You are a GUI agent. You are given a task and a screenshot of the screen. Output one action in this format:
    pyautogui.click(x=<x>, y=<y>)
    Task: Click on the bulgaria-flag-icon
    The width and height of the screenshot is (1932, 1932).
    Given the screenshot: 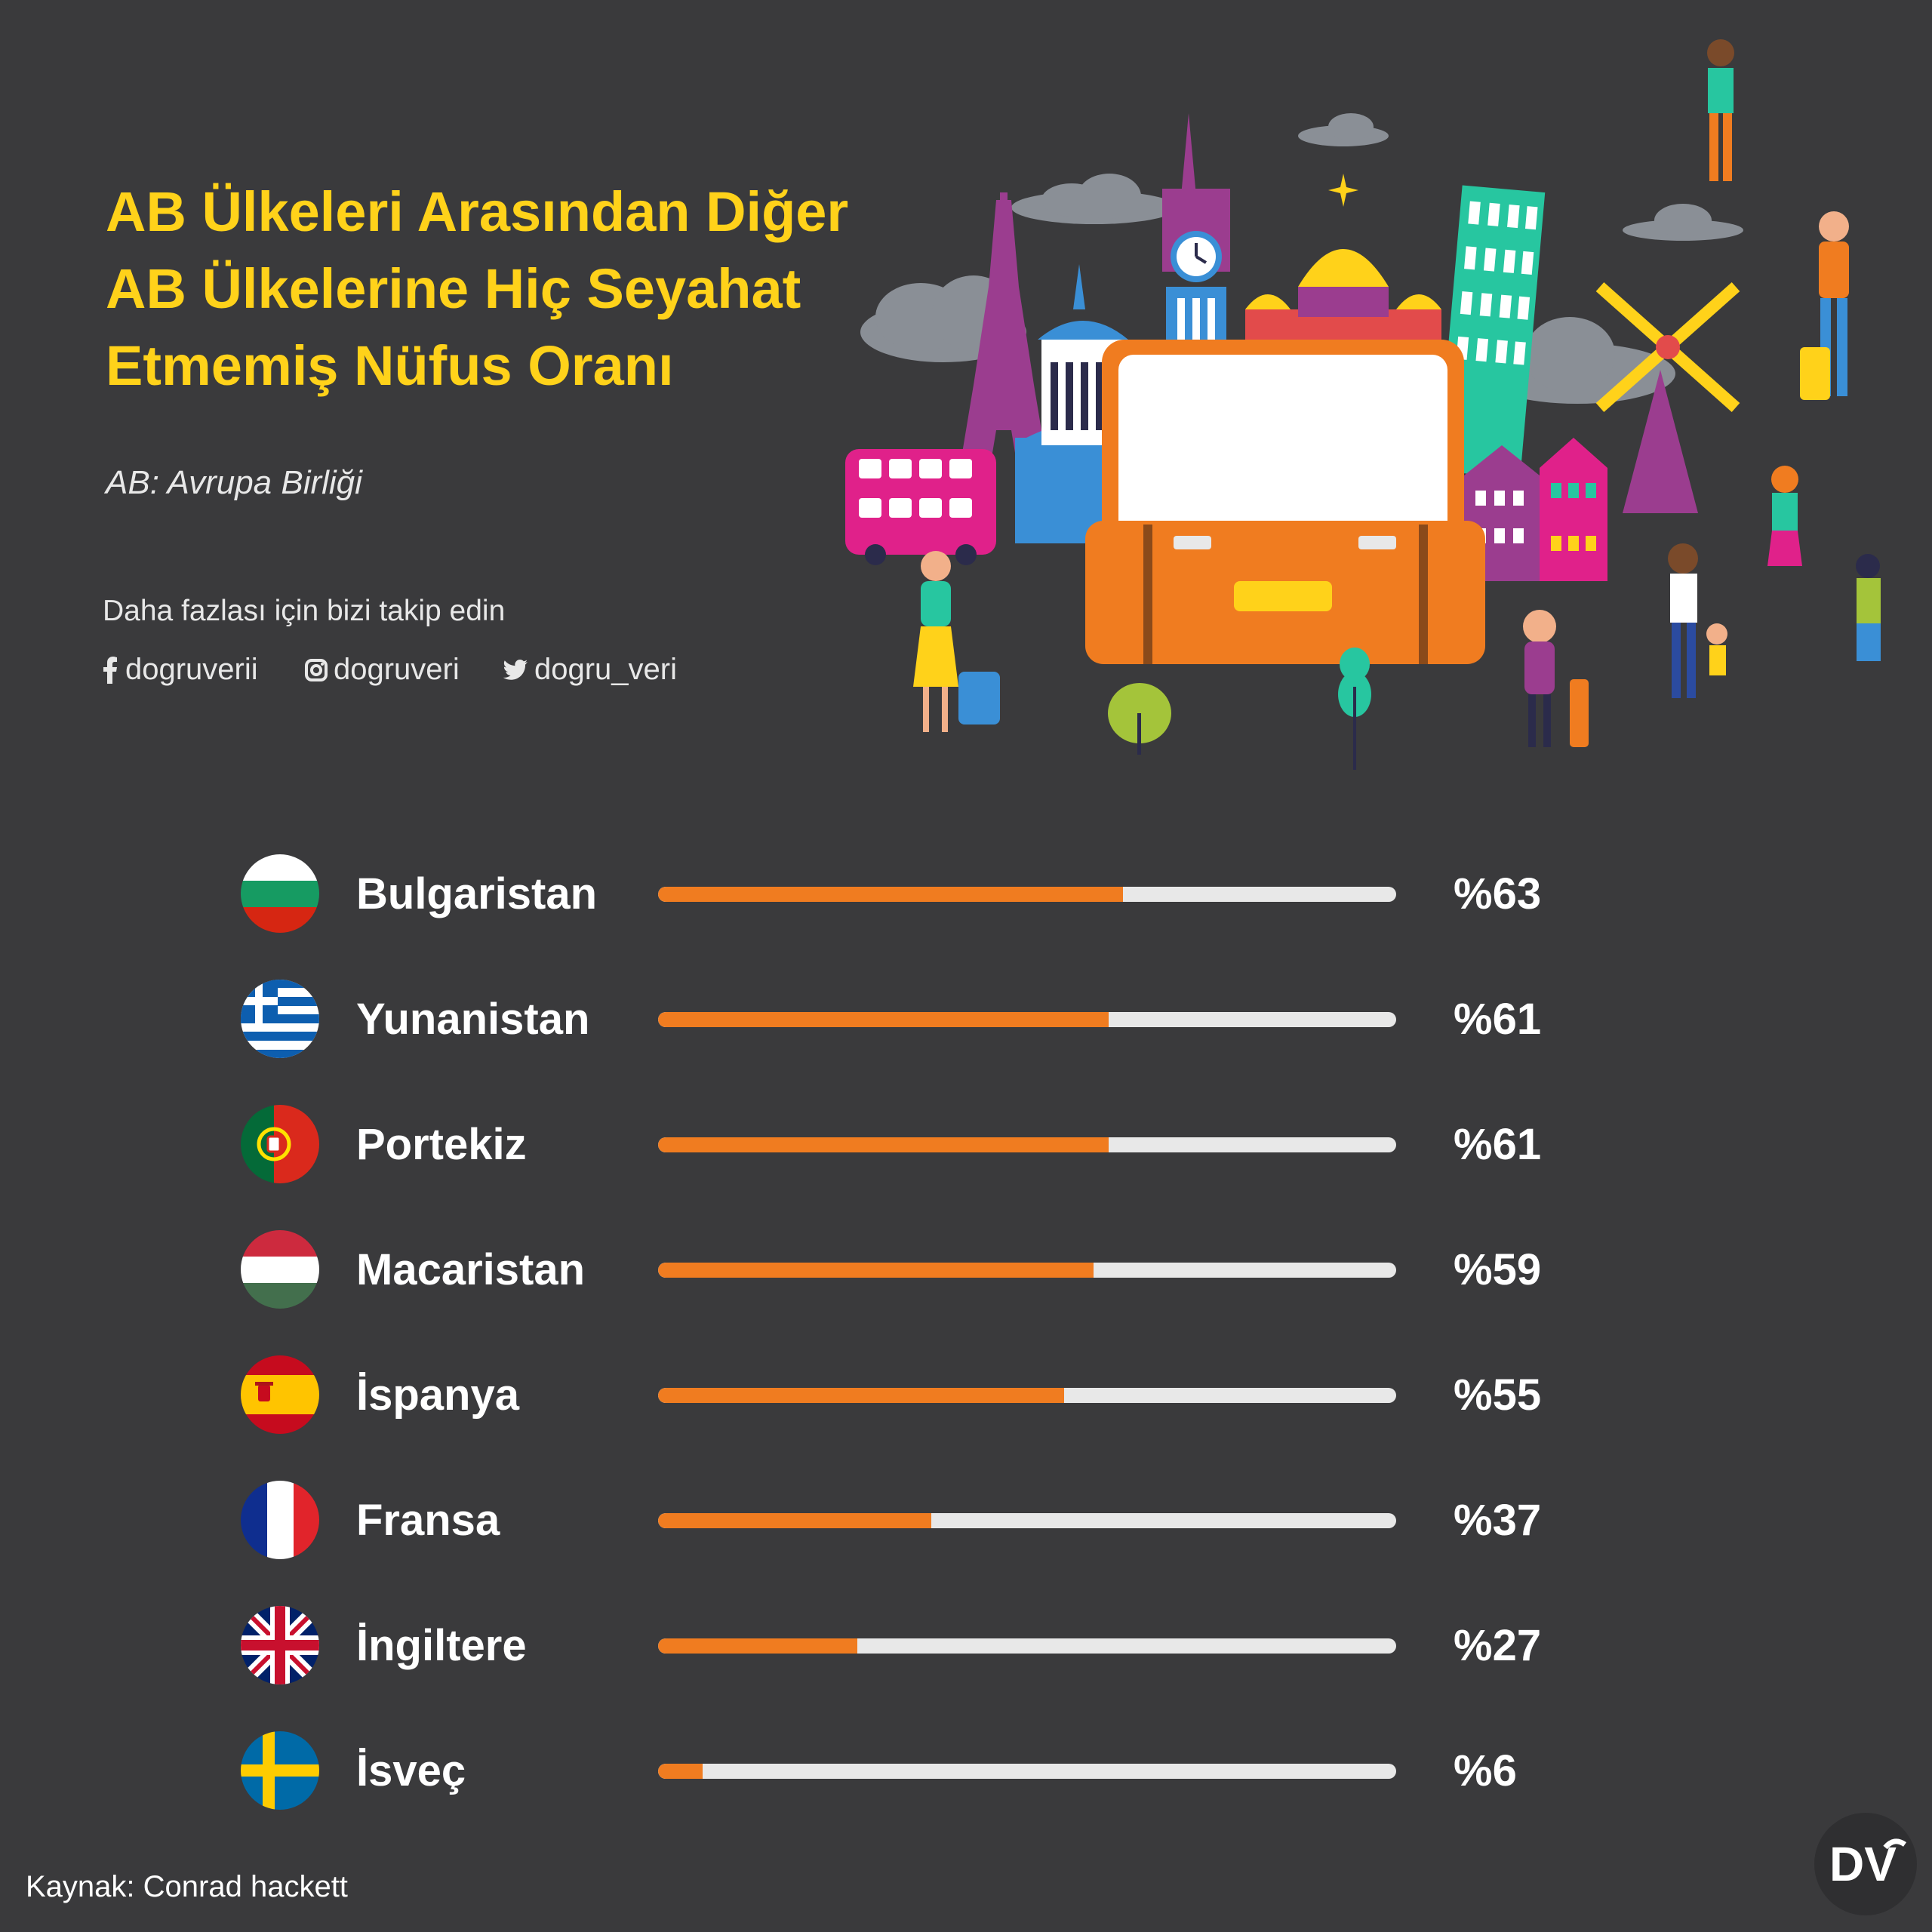 What is the action you would take?
    pyautogui.click(x=280, y=893)
    